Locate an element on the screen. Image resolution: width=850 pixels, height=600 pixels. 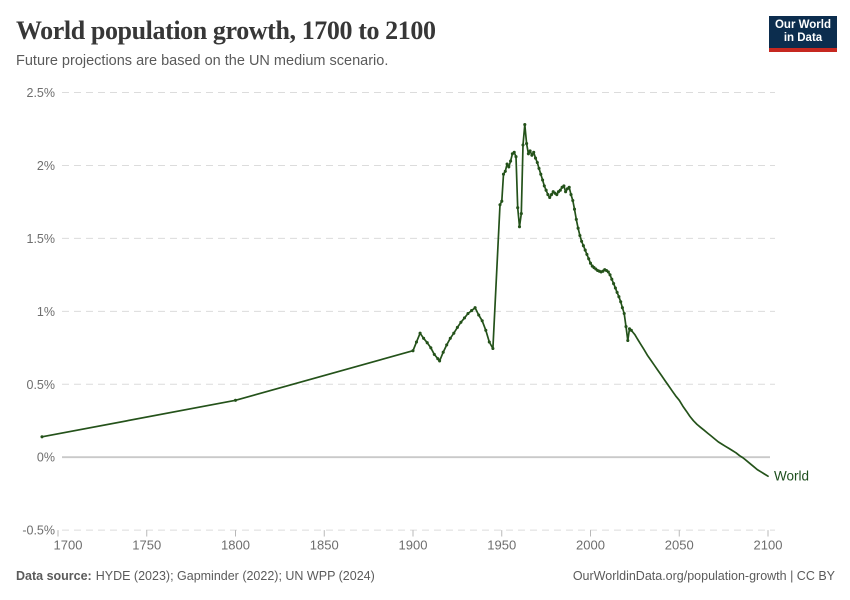
series-end-label-world: World is located at coordinates (791, 476).